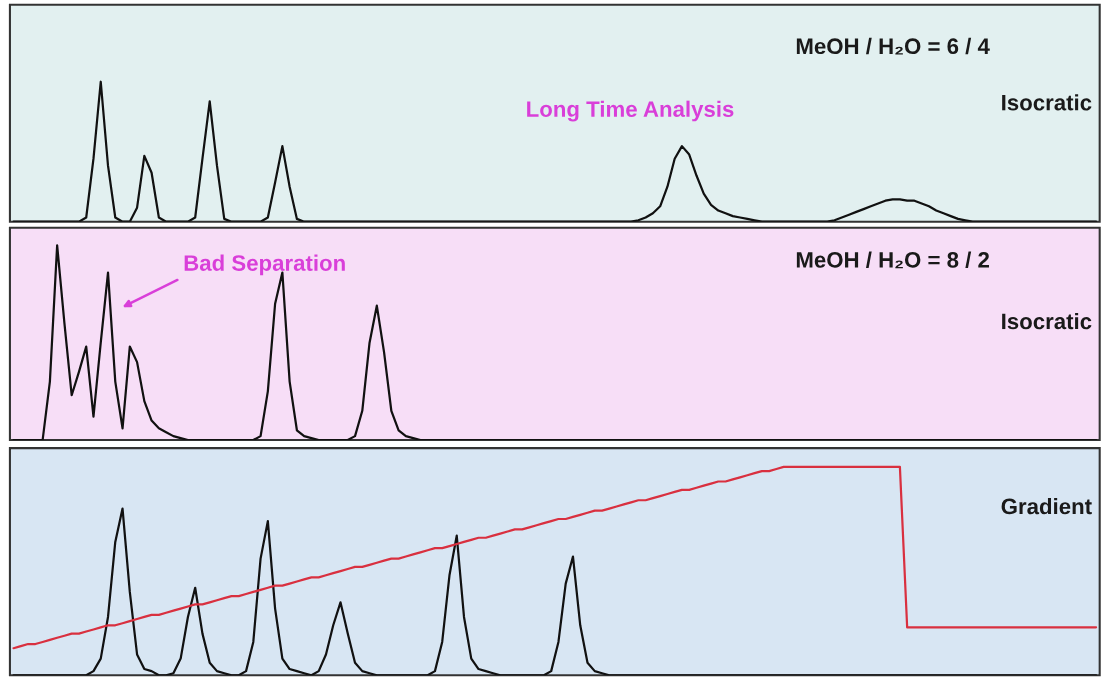 This screenshot has width=1103, height=678. I want to click on annotation: MeOH / H₂O = 8 / 2, so click(892, 260).